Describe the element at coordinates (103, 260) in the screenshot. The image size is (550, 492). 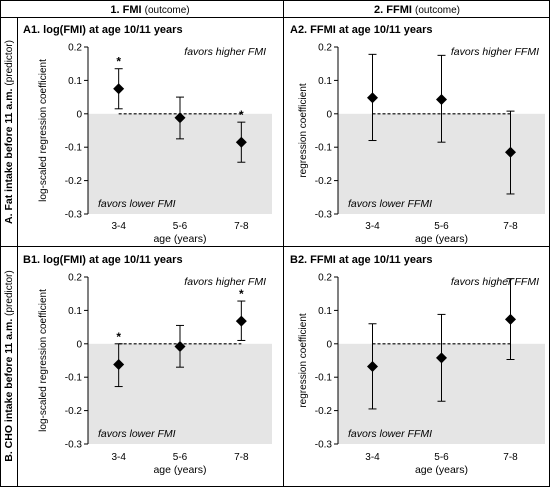
I see `panel-title: B1. log(FMI) at age 10/11 years` at that location.